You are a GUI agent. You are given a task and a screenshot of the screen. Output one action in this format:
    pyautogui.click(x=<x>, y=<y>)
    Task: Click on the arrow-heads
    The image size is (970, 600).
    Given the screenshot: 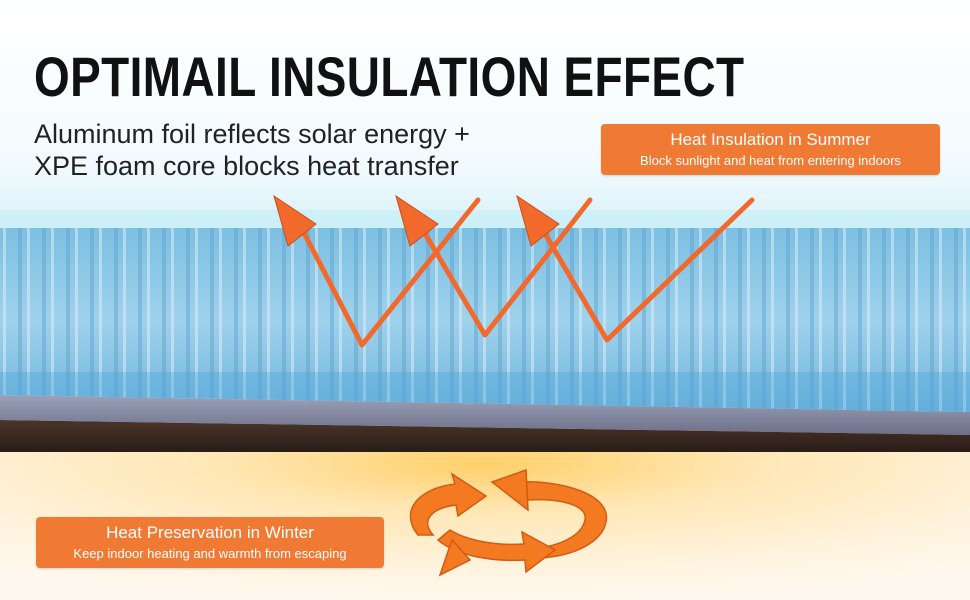 What is the action you would take?
    pyautogui.click(x=416, y=220)
    